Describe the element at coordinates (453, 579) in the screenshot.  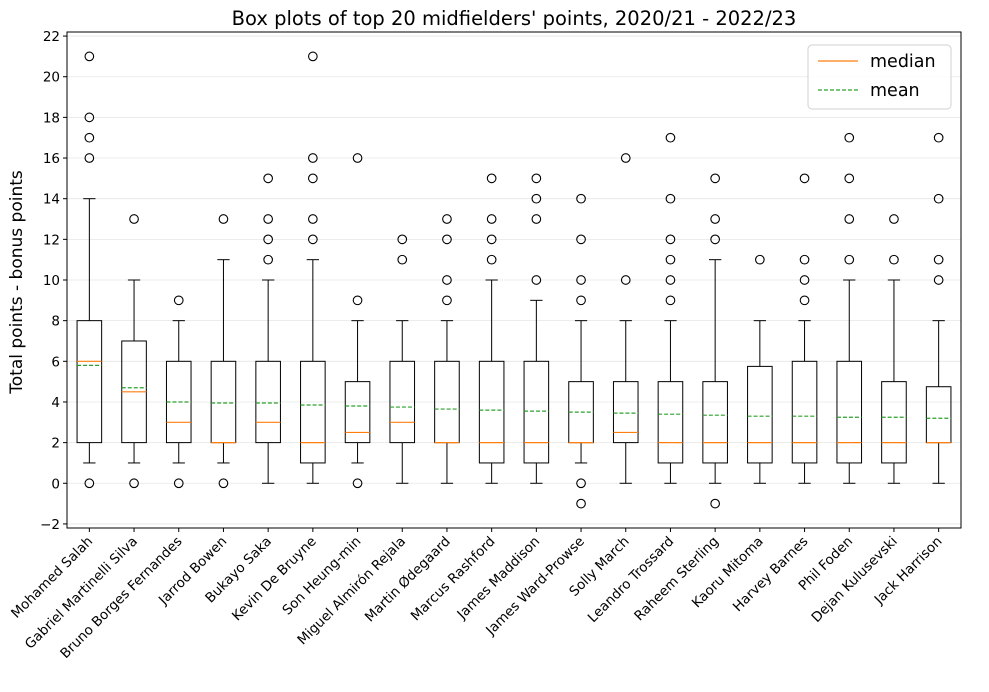
I see `x-tick-label: Marcus Rashford` at that location.